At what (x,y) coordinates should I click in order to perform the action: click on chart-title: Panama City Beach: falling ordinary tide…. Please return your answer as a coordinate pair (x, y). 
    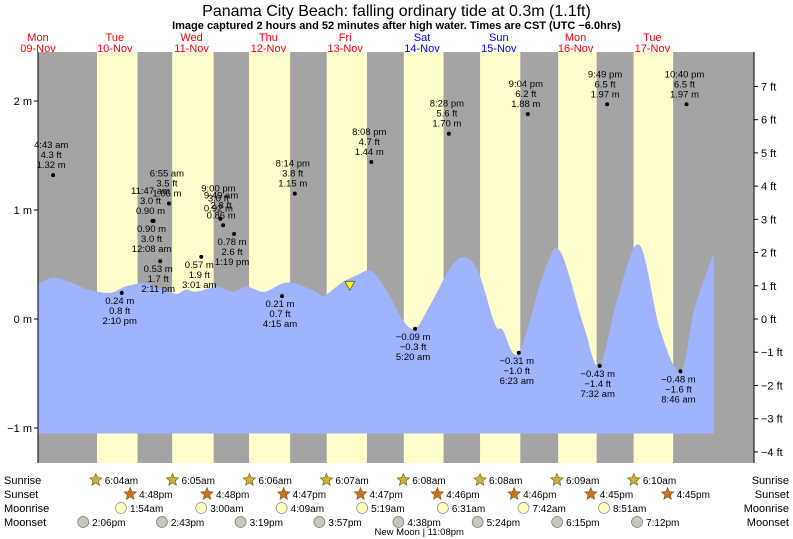
    Looking at the image, I should click on (396, 11).